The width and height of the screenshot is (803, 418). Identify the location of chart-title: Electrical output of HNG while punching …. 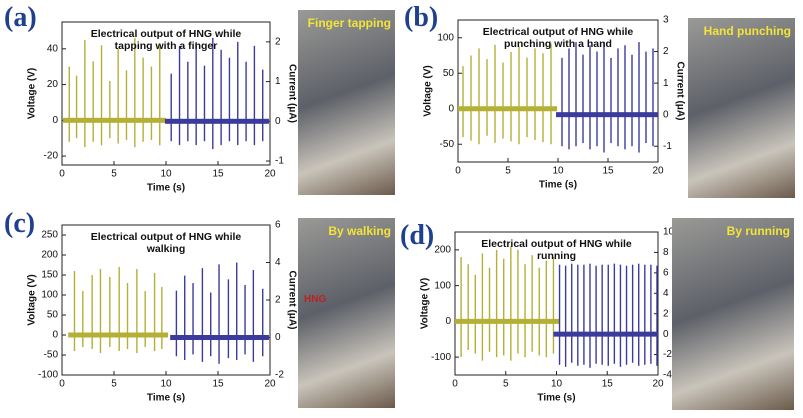
(558, 38).